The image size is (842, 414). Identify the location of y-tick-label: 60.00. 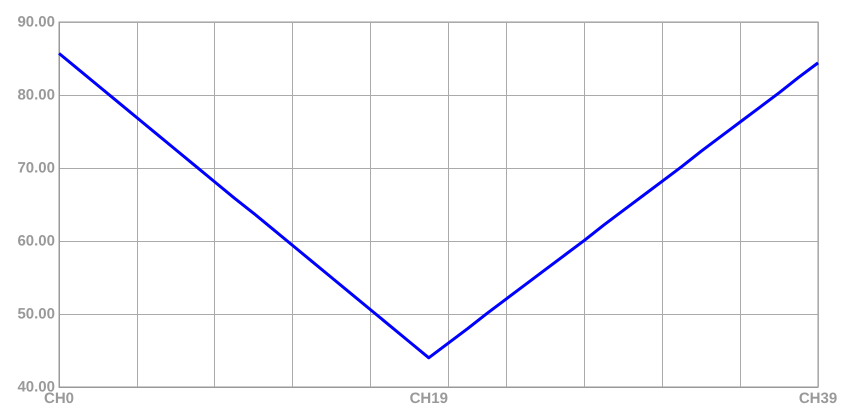
(36, 241).